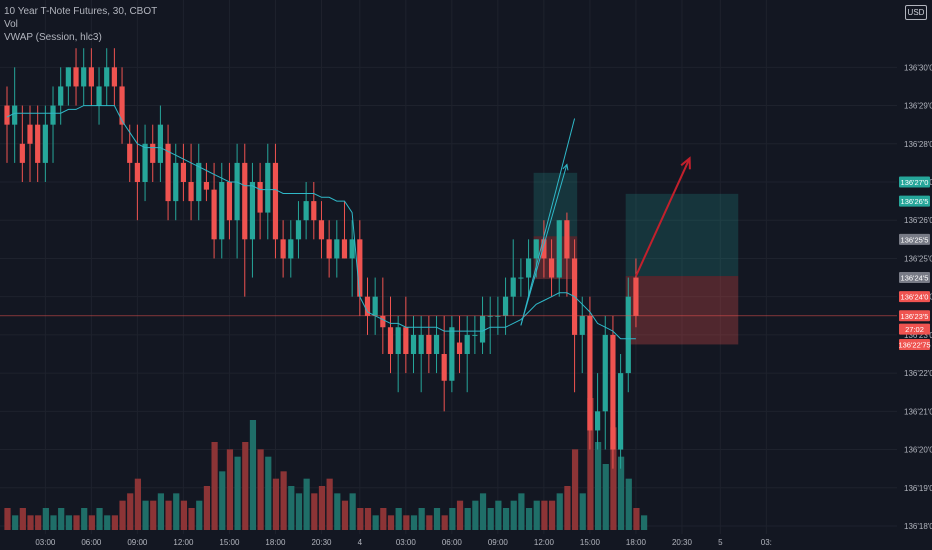  Describe the element at coordinates (918, 373) in the screenshot. I see `price-tick-label: 136'22'0` at that location.